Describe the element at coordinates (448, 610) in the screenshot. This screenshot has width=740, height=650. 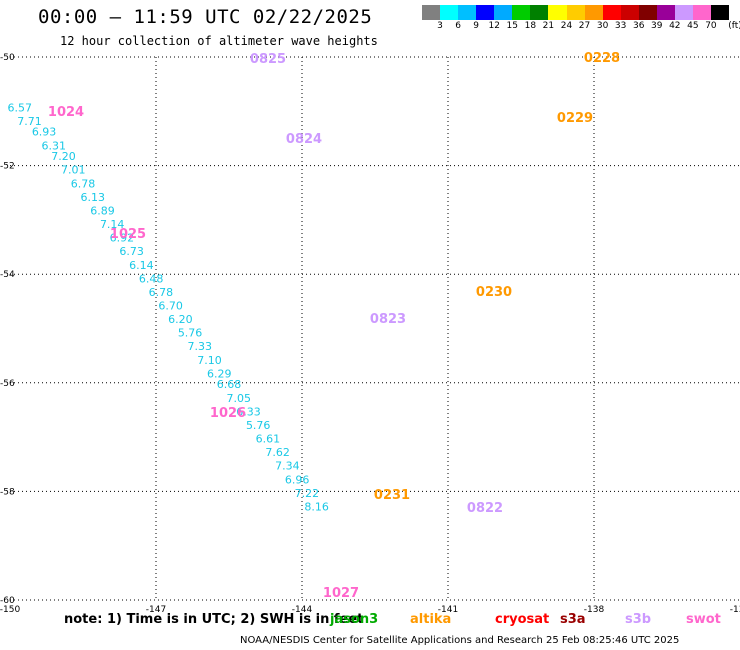
I see `lon-tick-label: -141` at that location.